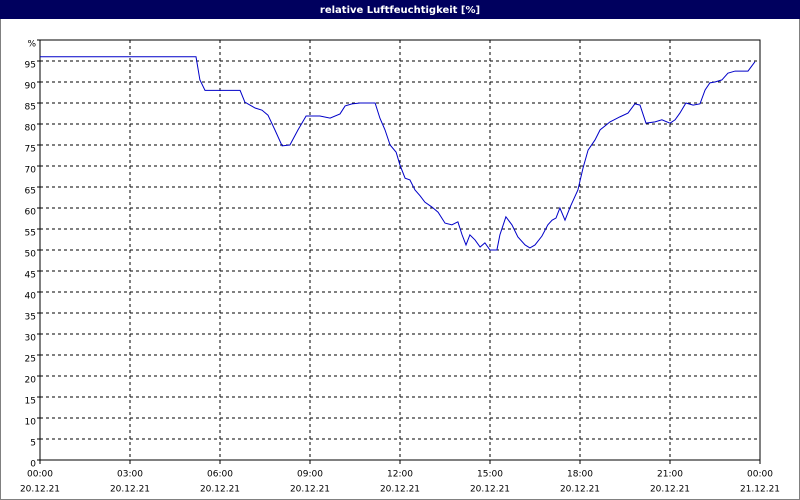 Image resolution: width=800 pixels, height=500 pixels. What do you see at coordinates (31, 213) in the screenshot?
I see `y-tick-label: 60` at bounding box center [31, 213].